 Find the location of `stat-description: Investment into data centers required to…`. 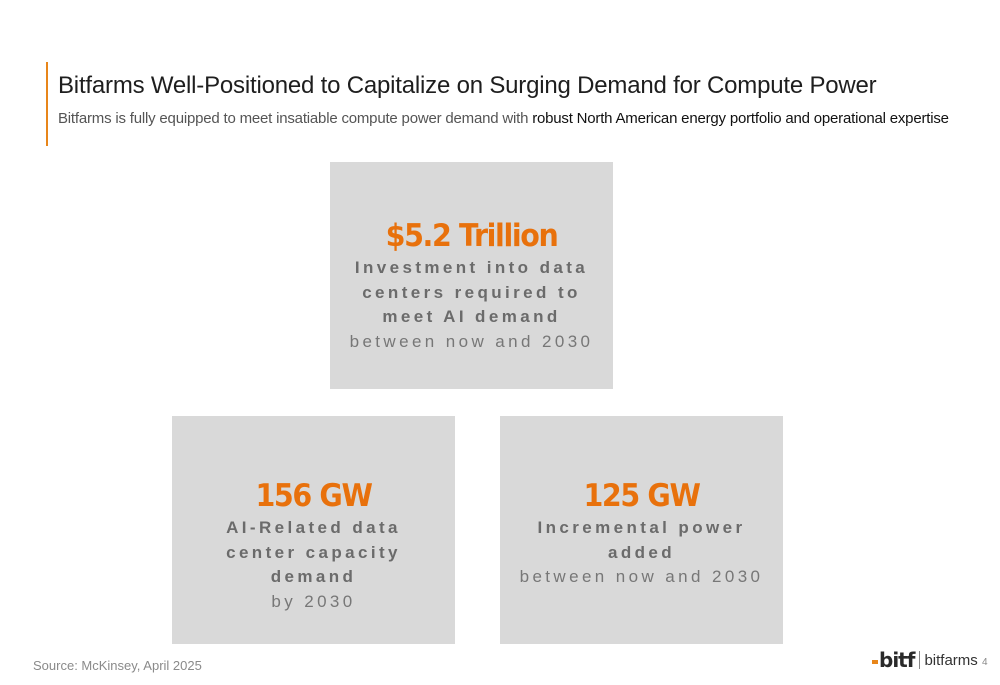

stat-description: Investment into data centers required to… is located at coordinates (471, 293).